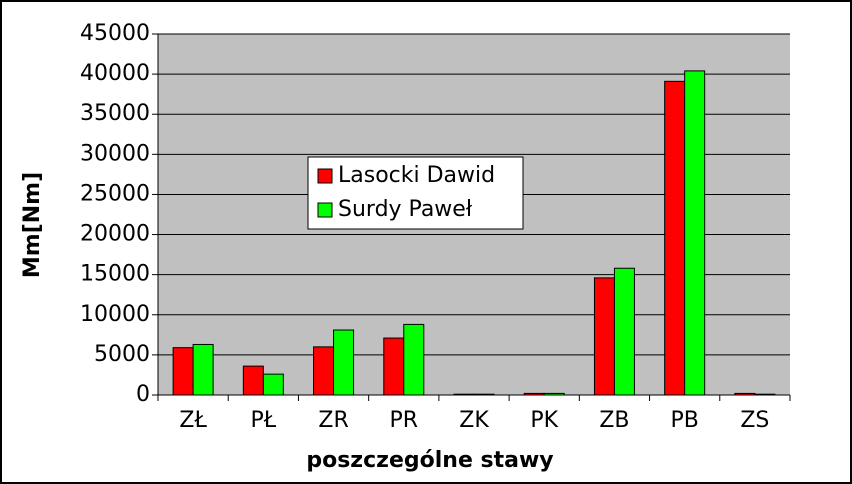 This screenshot has width=852, height=484. What do you see at coordinates (115, 73) in the screenshot?
I see `y-tick-label: 40000` at bounding box center [115, 73].